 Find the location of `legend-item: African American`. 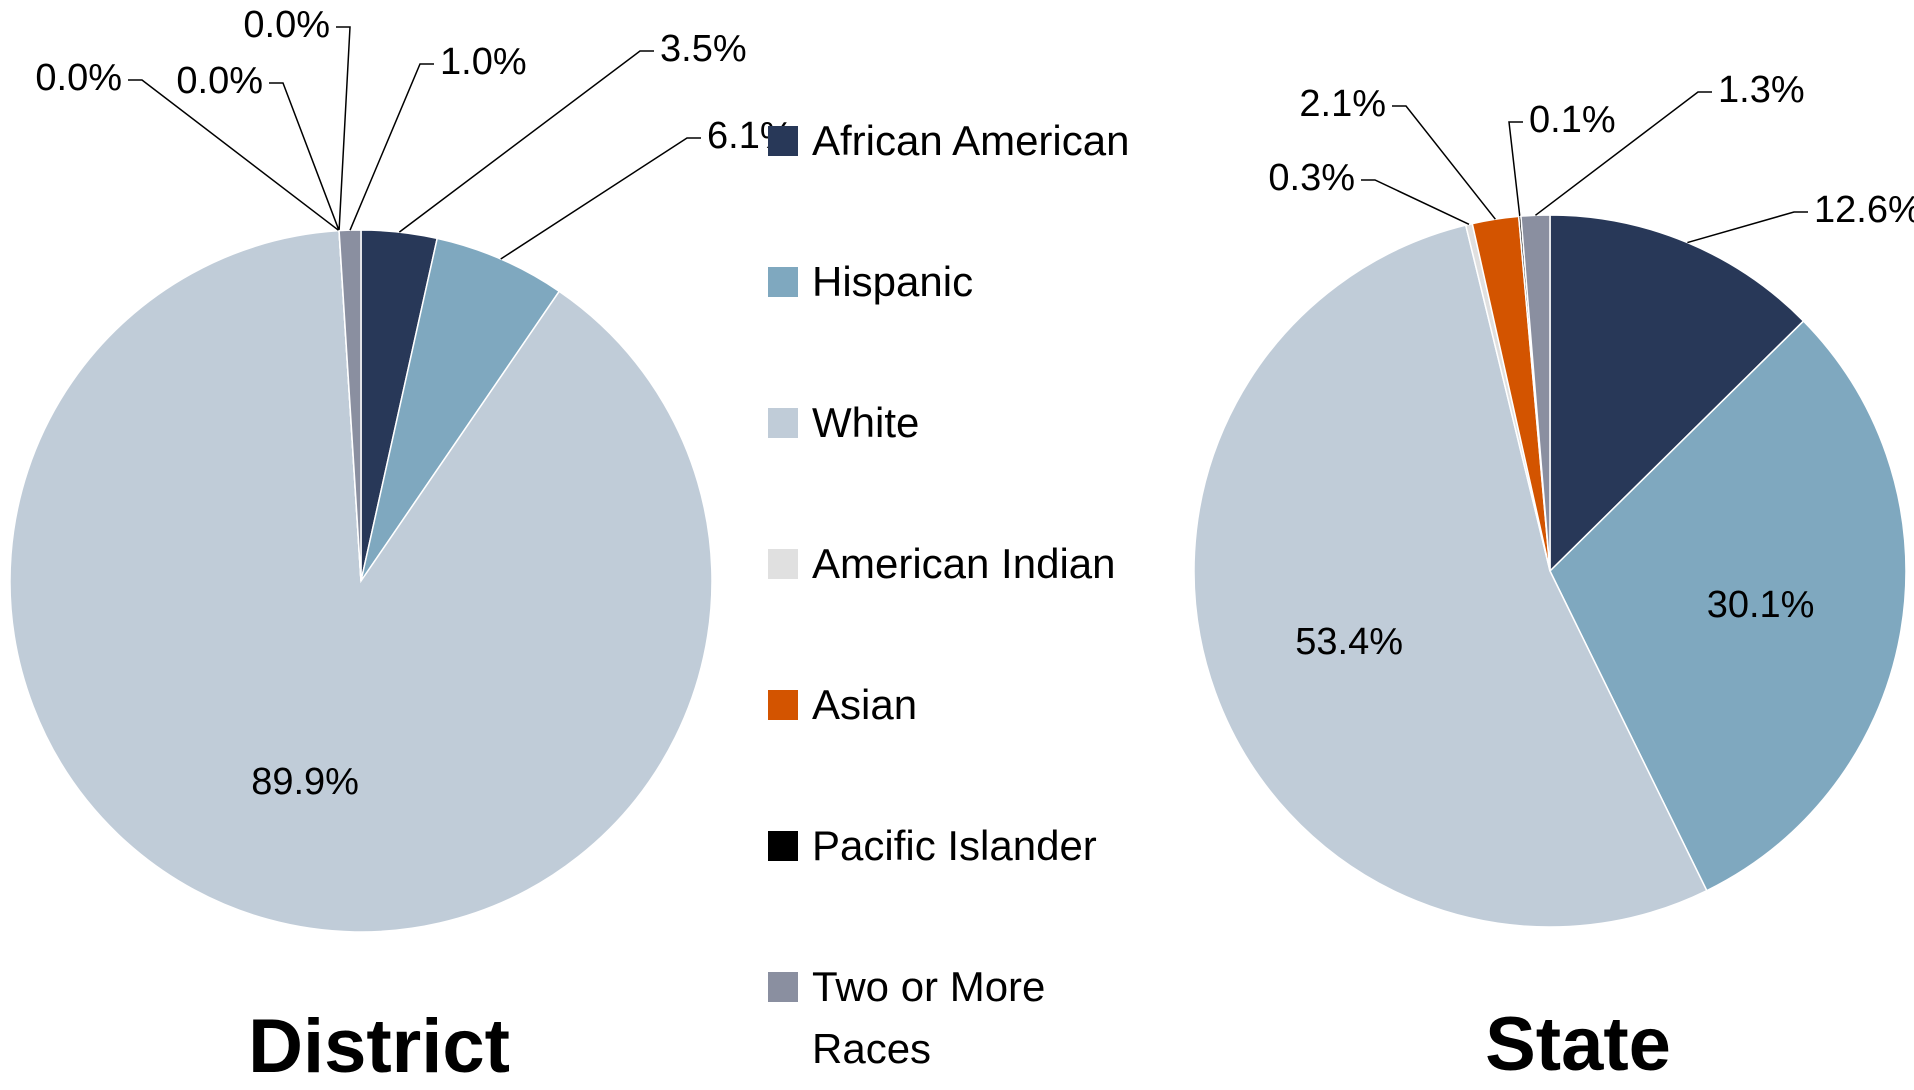

legend-item: African American is located at coordinates (968, 144).